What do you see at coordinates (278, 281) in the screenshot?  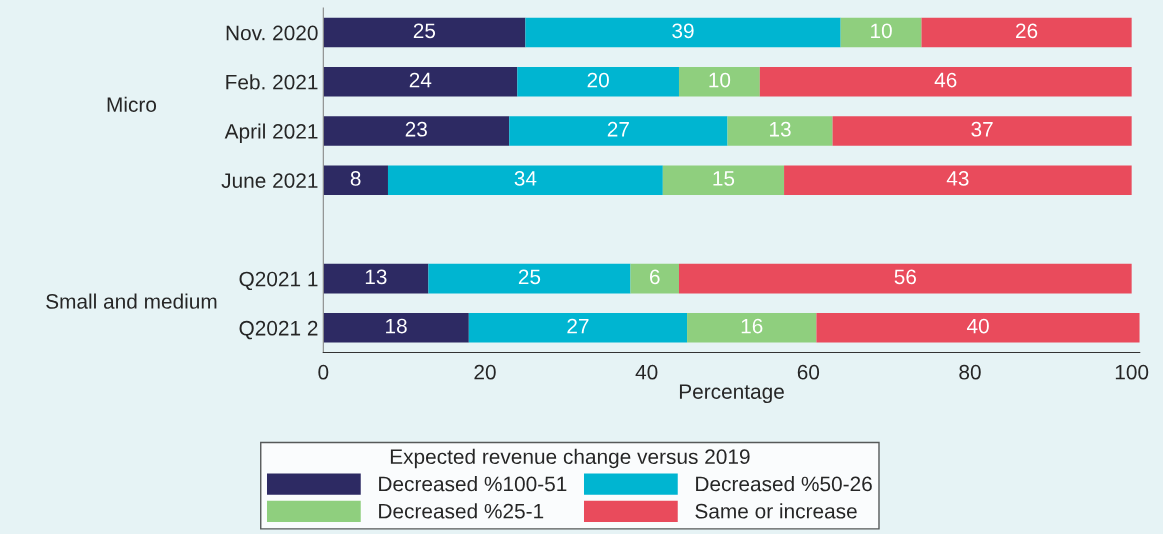 I see `y-tick-label: Q2021 1` at bounding box center [278, 281].